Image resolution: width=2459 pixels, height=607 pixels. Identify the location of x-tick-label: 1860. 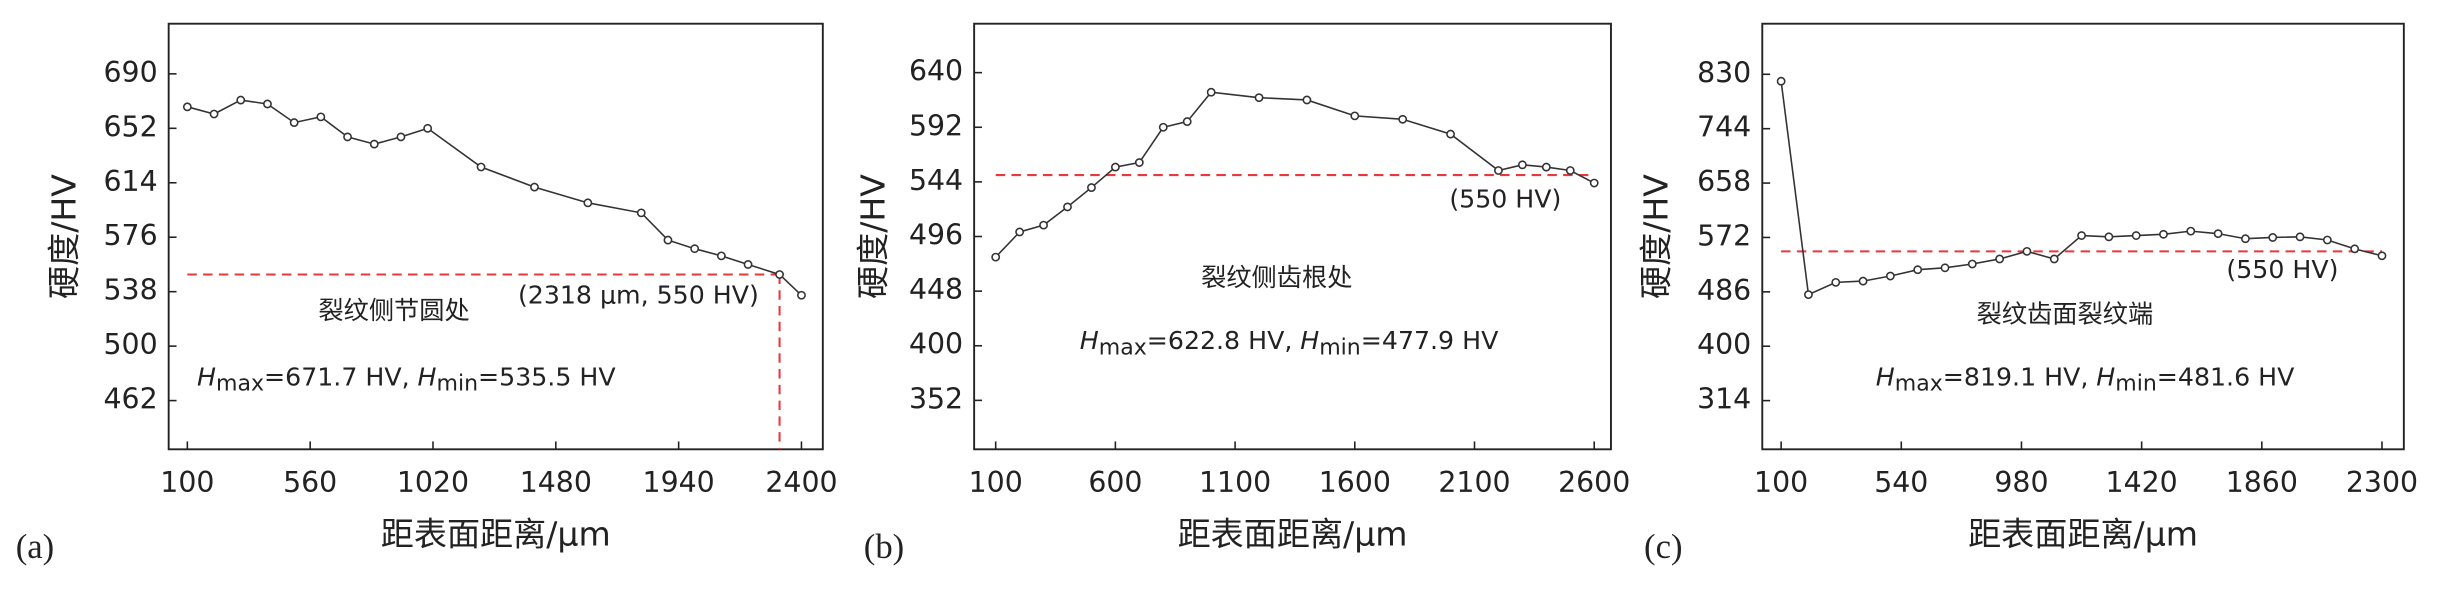
(2262, 482).